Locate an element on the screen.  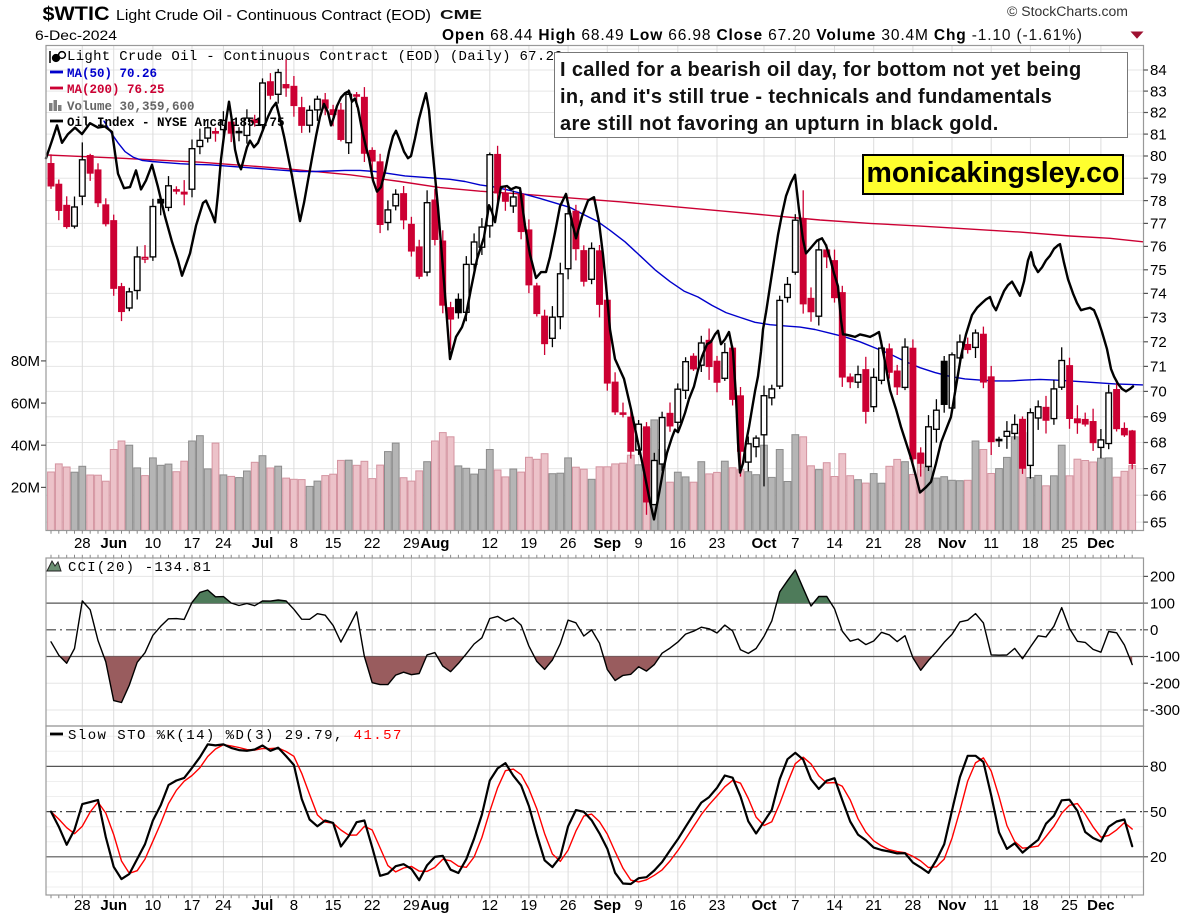
svg-text: 74 is located at coordinates (1158, 294).